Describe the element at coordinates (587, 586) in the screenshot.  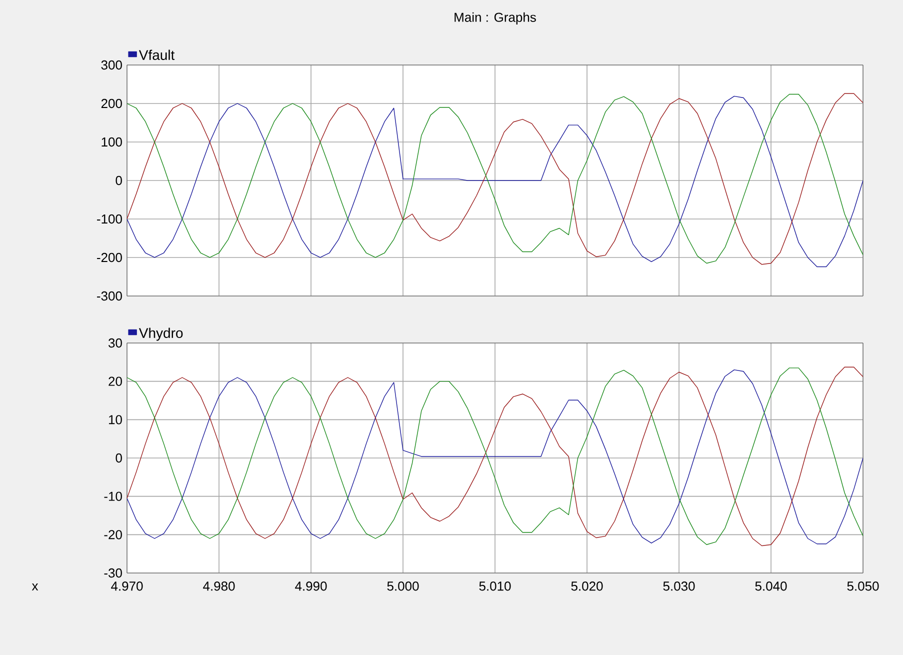
I see `x-tick-label: 5.020` at that location.